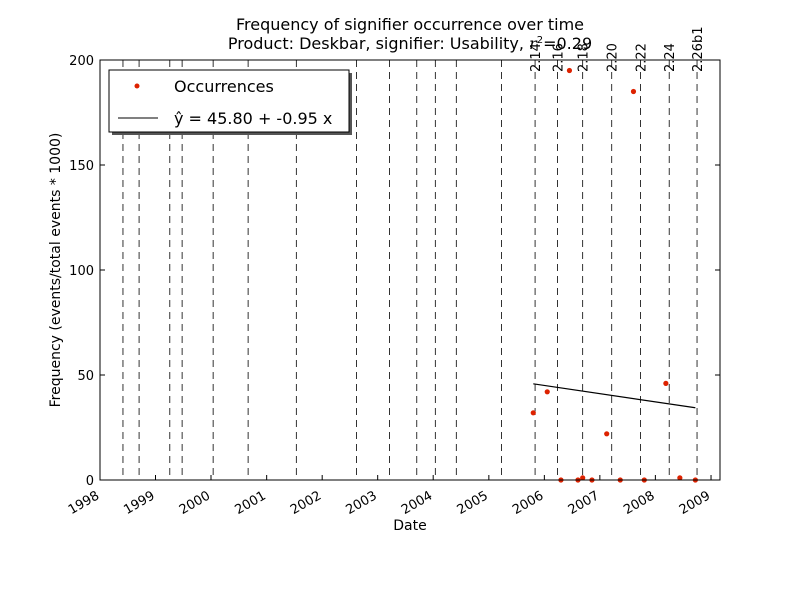 The height and width of the screenshot is (600, 800). Describe the element at coordinates (536, 57) in the screenshot. I see `release-label: 2.14` at that location.